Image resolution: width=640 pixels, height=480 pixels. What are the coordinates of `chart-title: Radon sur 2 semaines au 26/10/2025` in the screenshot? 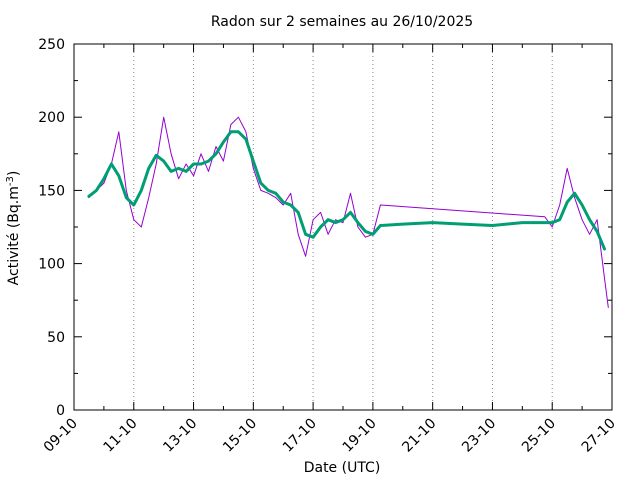 It's located at (342, 22).